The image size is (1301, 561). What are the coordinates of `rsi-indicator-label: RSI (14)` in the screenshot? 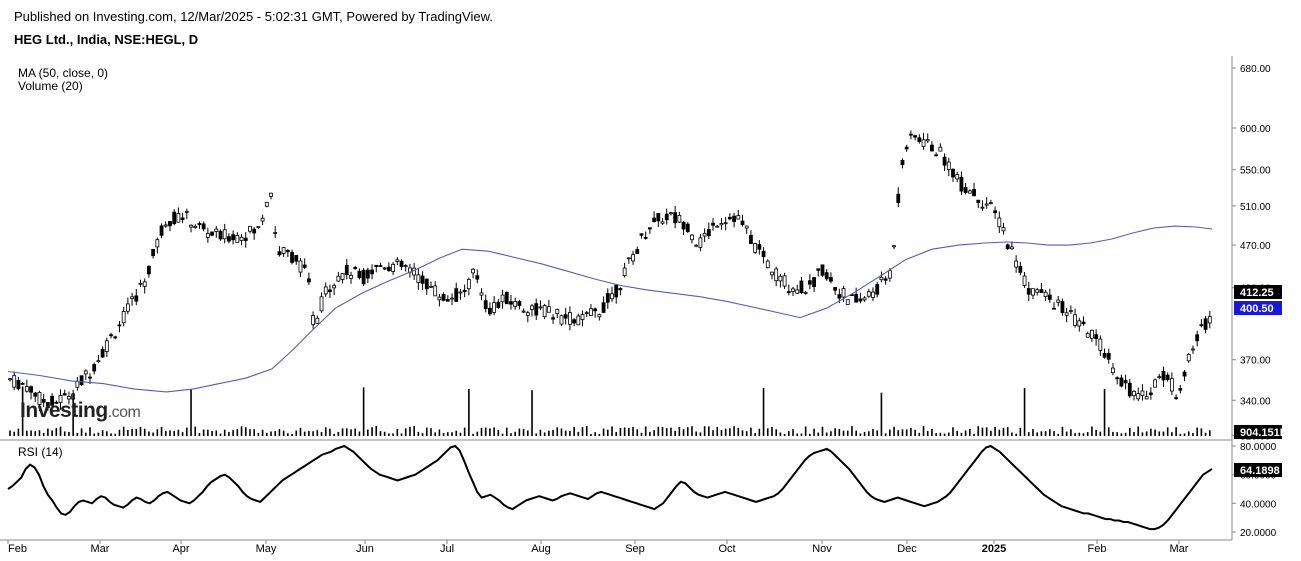 It's located at (40, 452).